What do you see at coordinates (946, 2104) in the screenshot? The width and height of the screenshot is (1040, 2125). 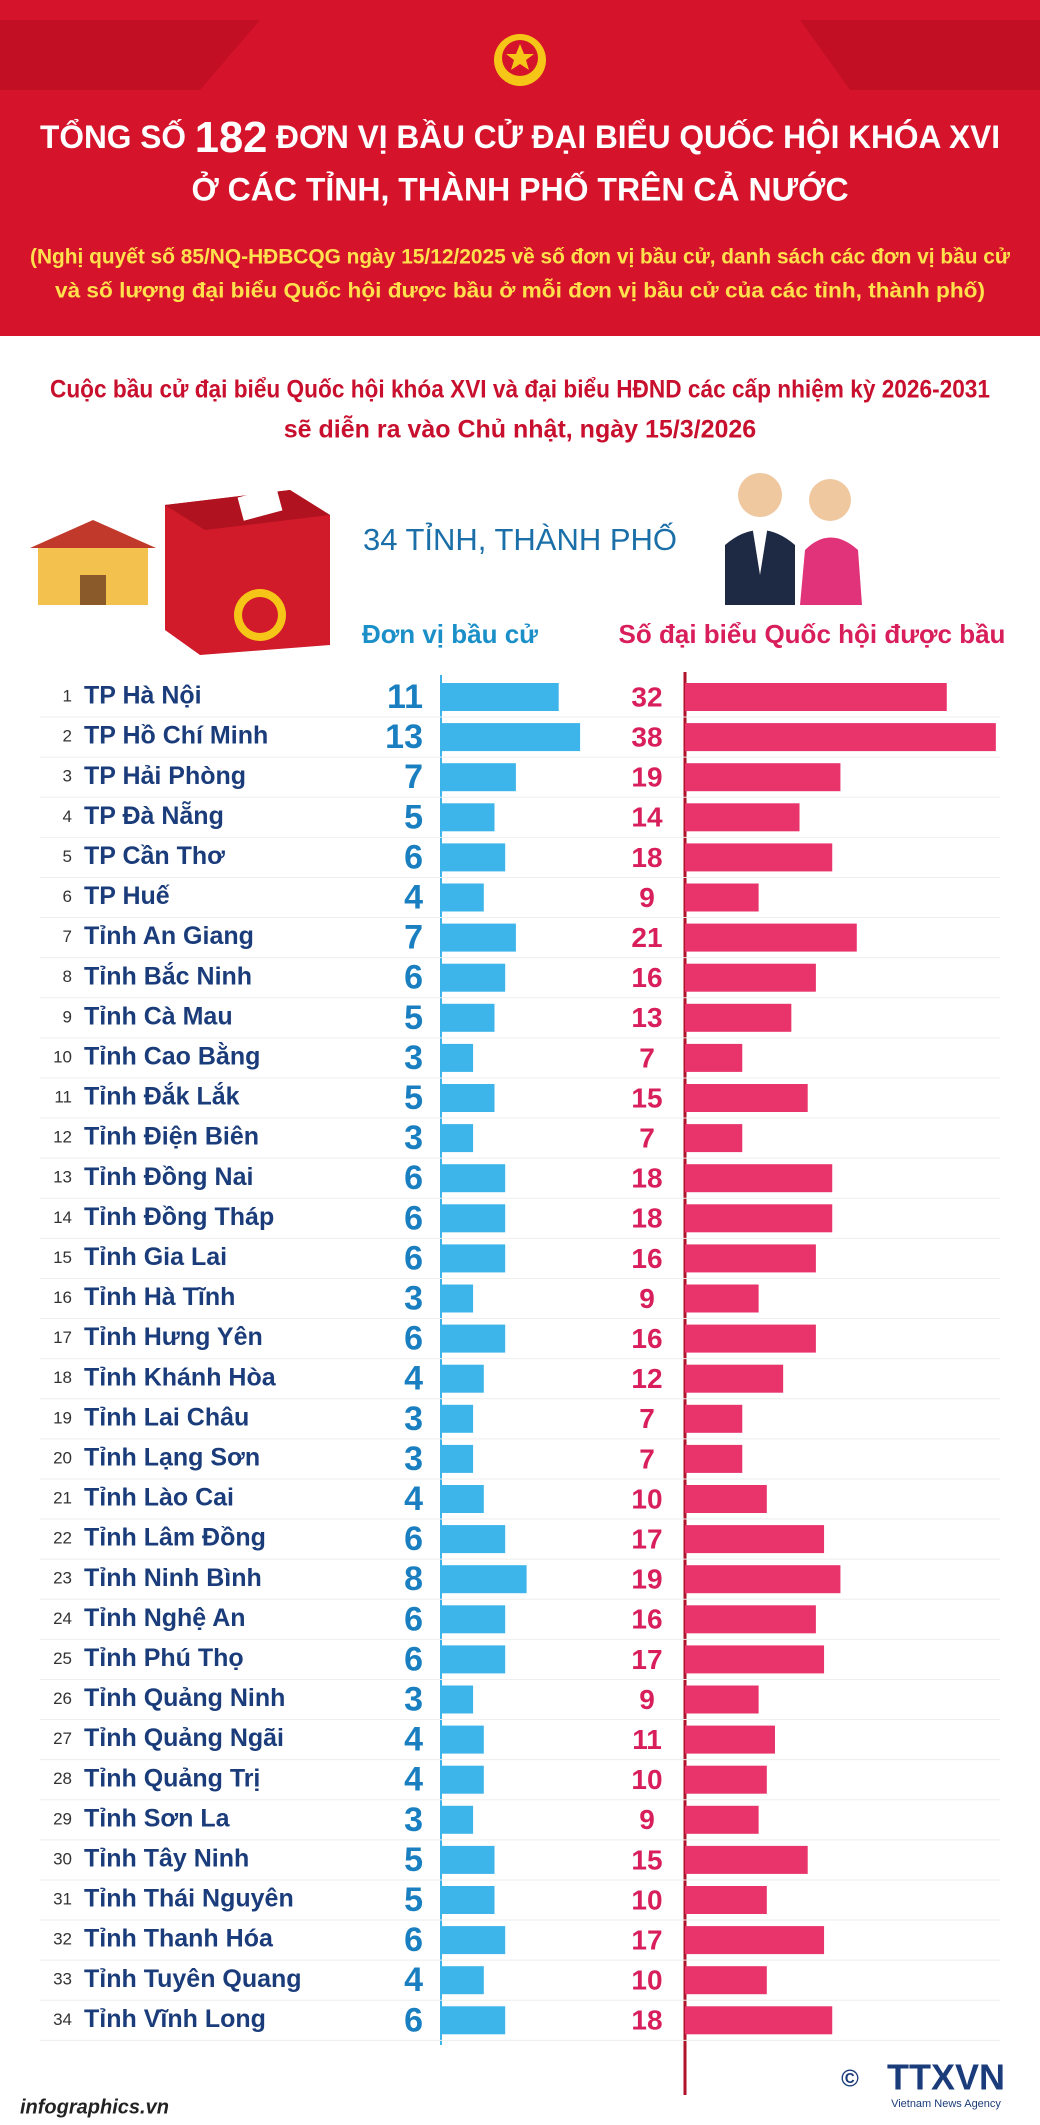 I see `agency-name: Vietnam News Agency` at bounding box center [946, 2104].